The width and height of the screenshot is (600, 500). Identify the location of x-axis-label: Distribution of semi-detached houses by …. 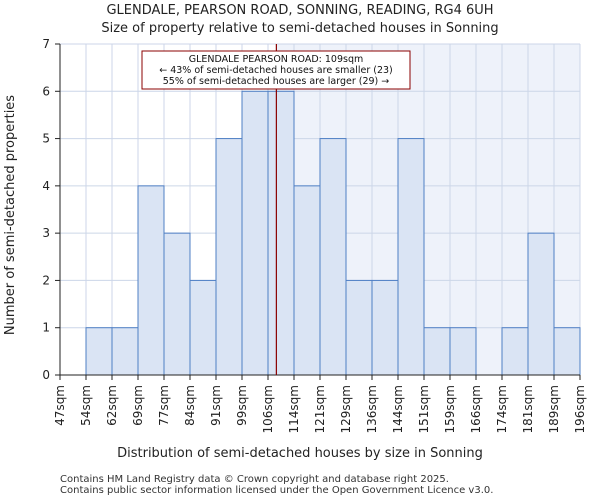
(300, 453).